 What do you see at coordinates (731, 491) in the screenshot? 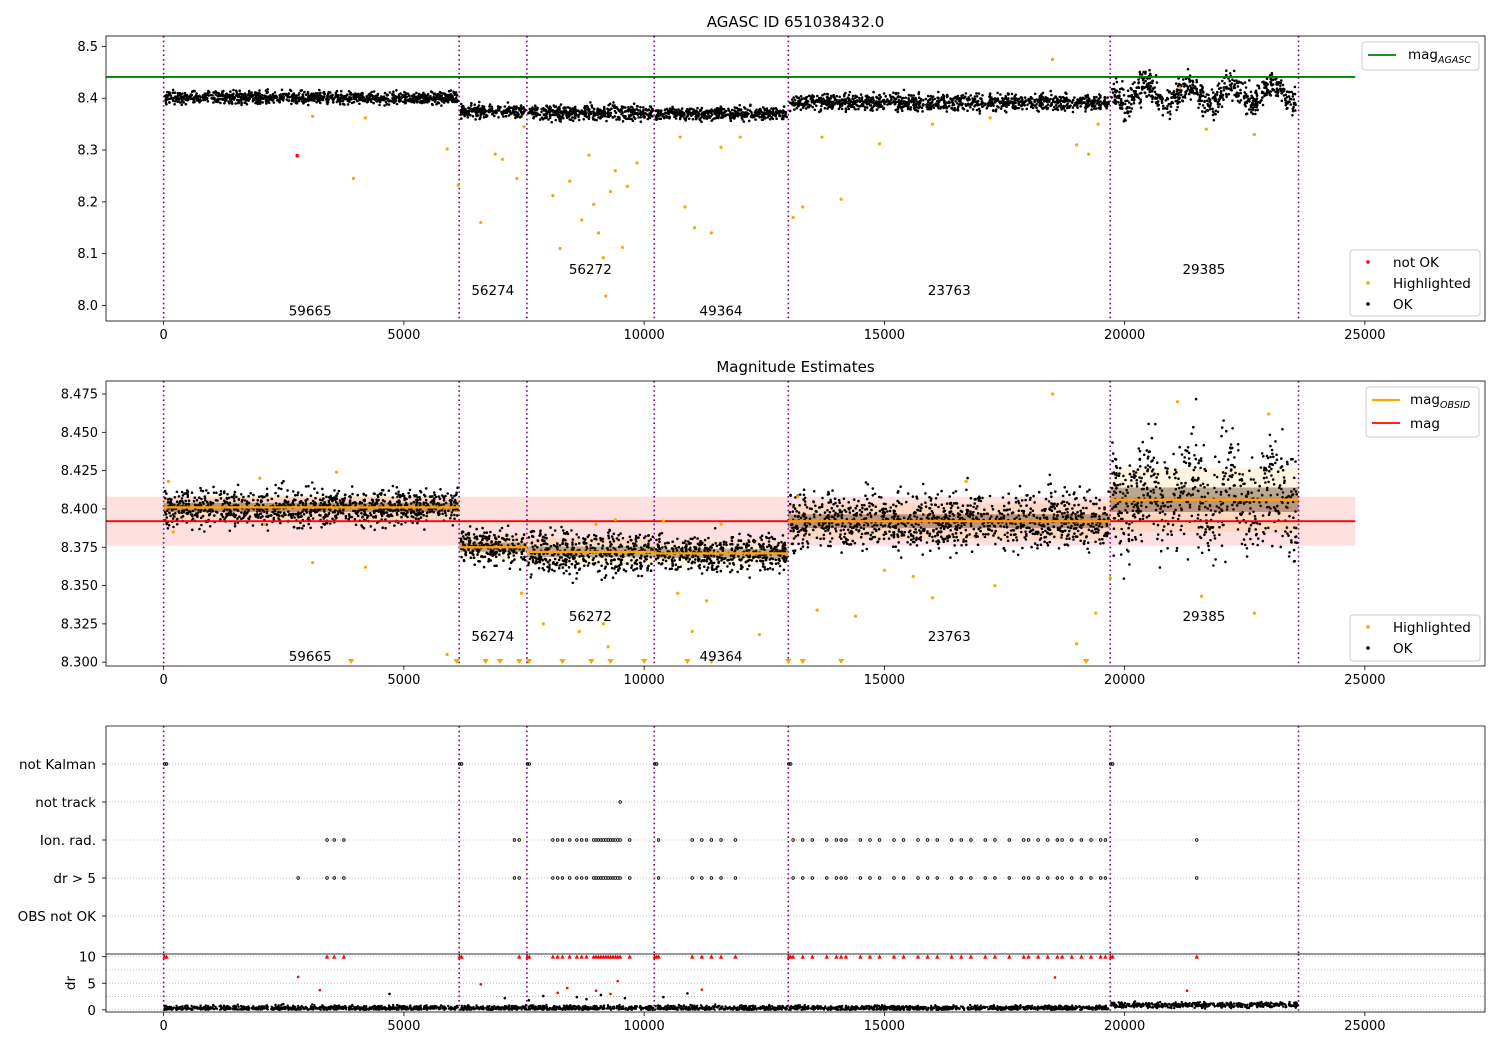
I see `ok-points` at bounding box center [731, 491].